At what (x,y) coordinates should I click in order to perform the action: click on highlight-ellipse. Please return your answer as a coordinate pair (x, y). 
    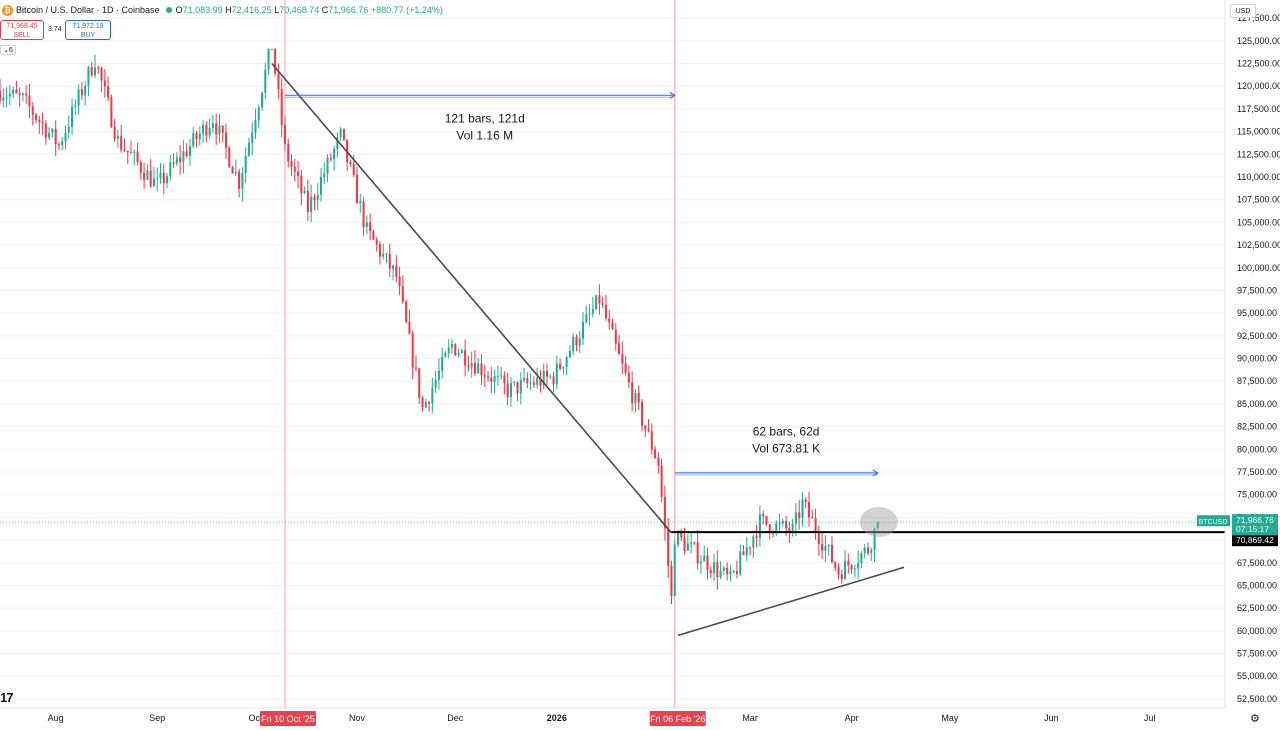
    Looking at the image, I should click on (878, 521).